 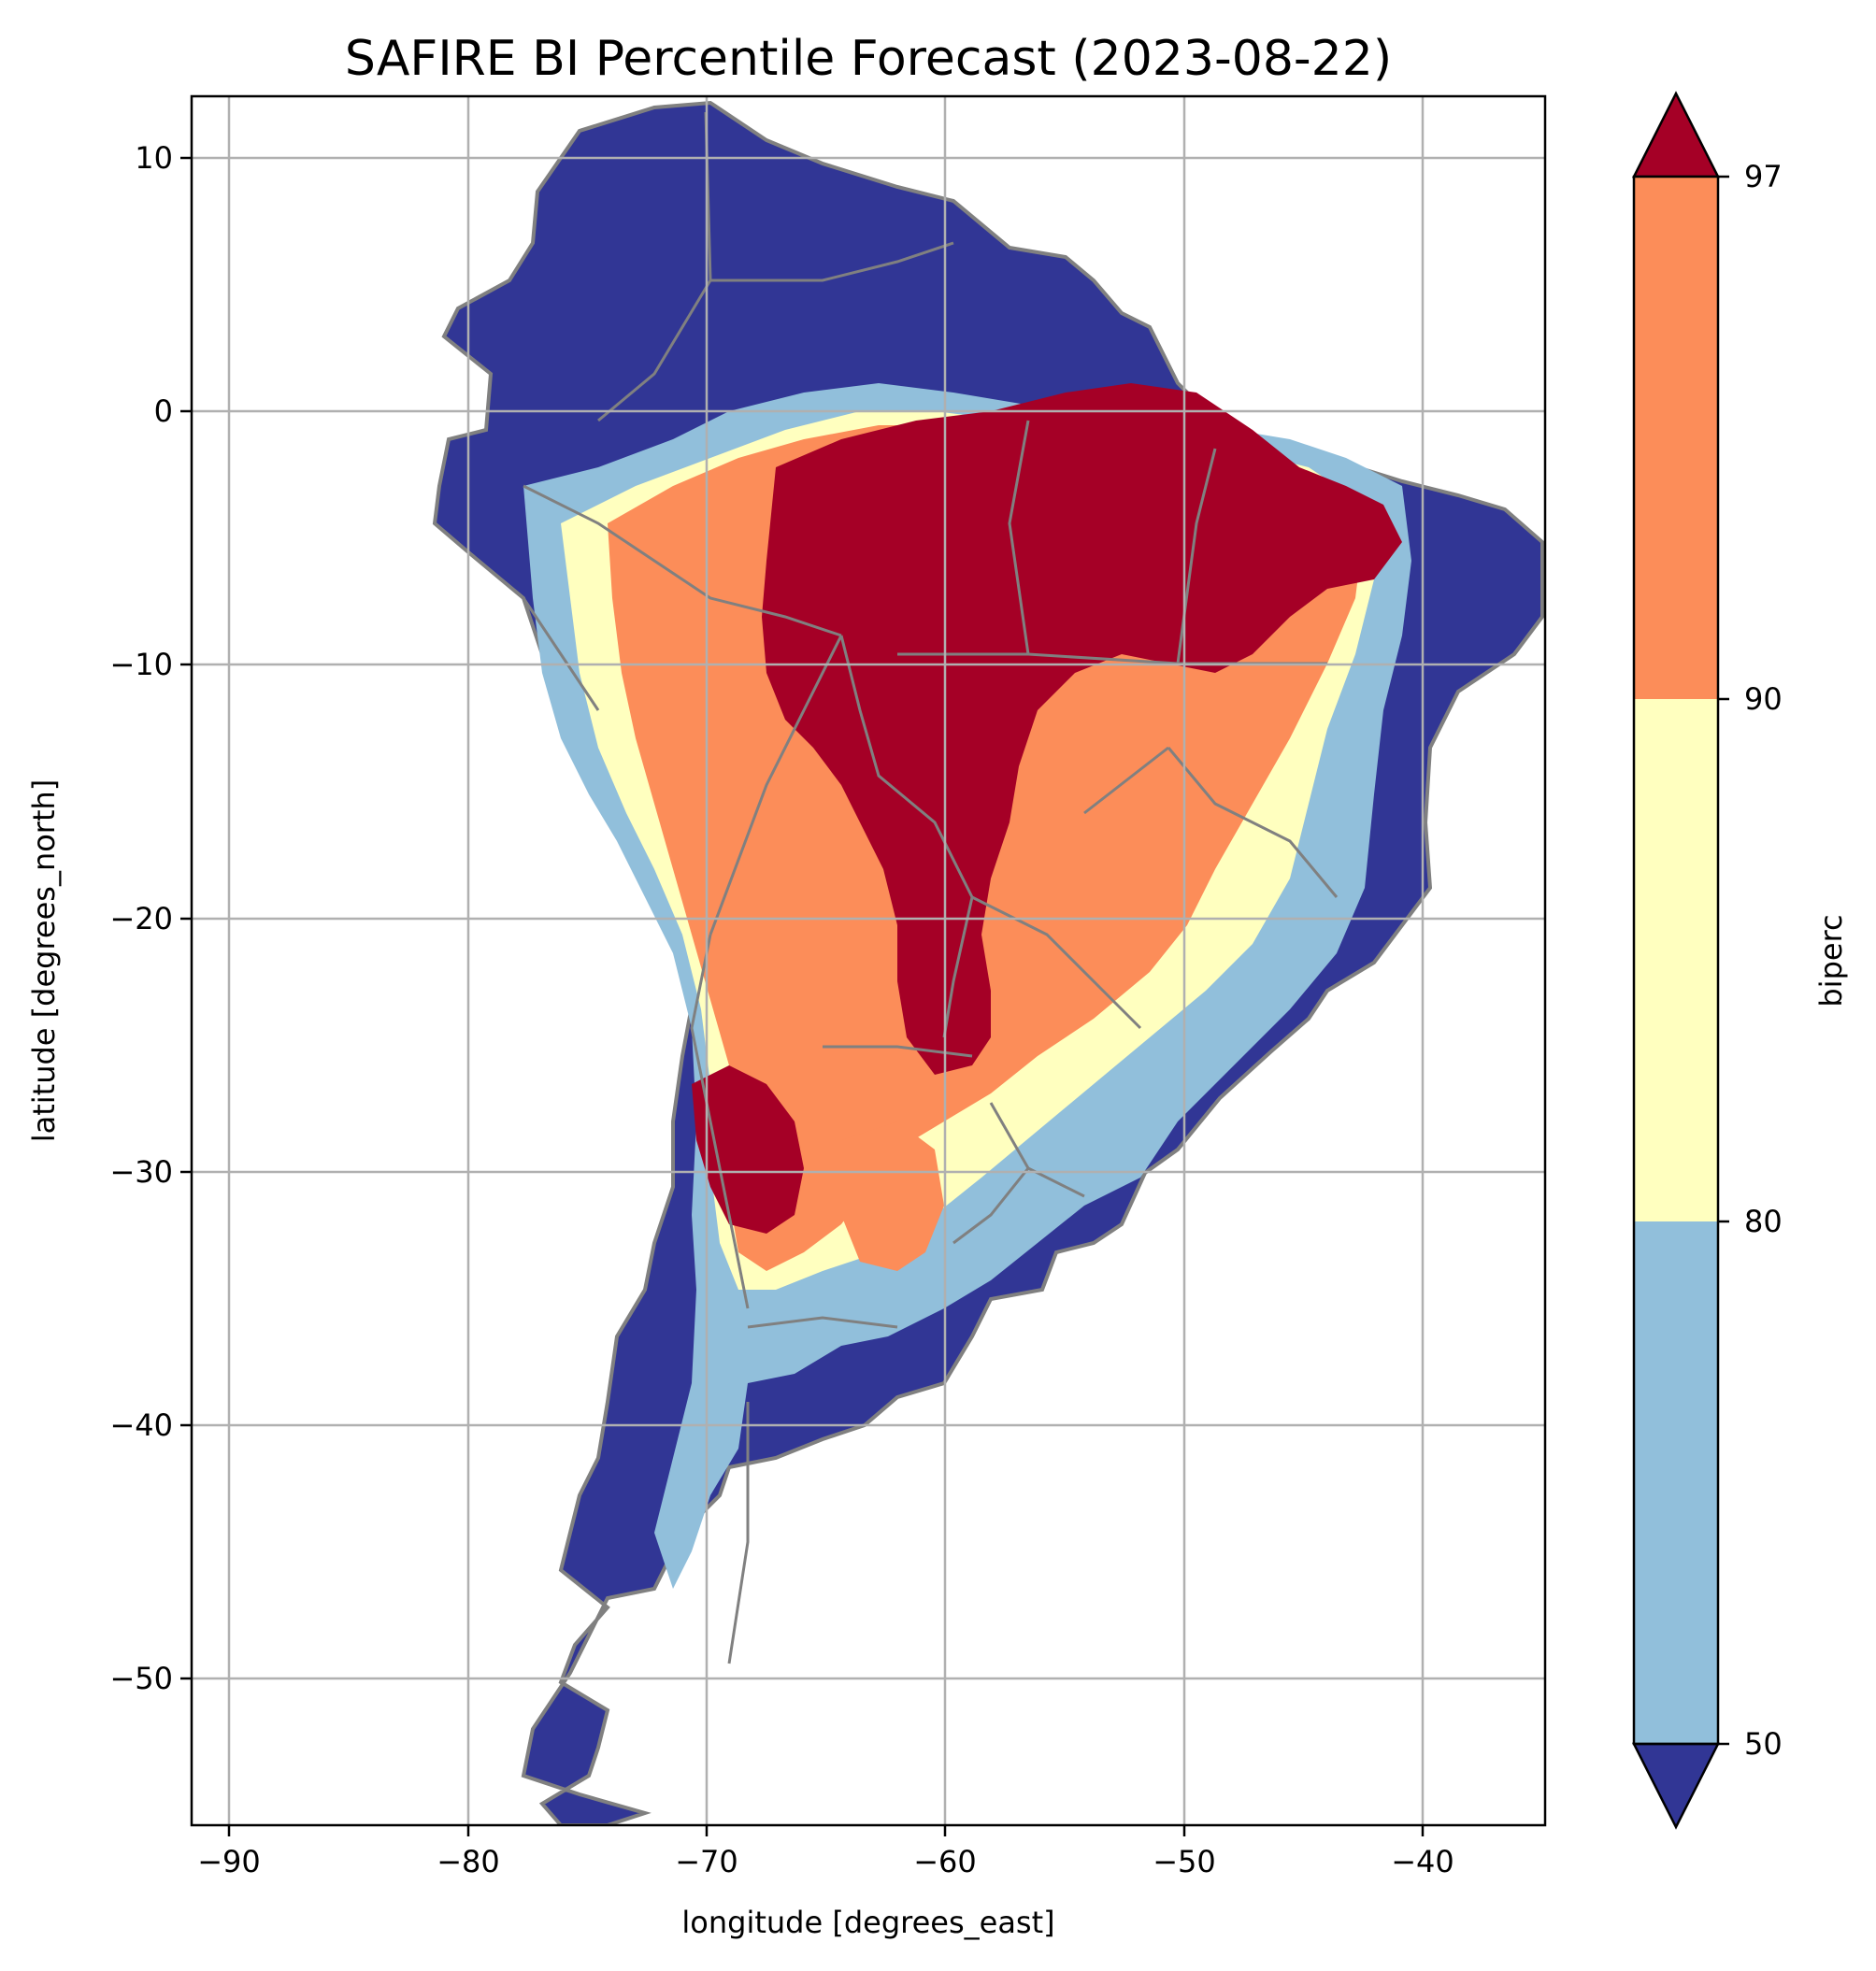 I want to click on x-axis: −90 −80 −70 −60 −50 −40, so click(x=826, y=1852).